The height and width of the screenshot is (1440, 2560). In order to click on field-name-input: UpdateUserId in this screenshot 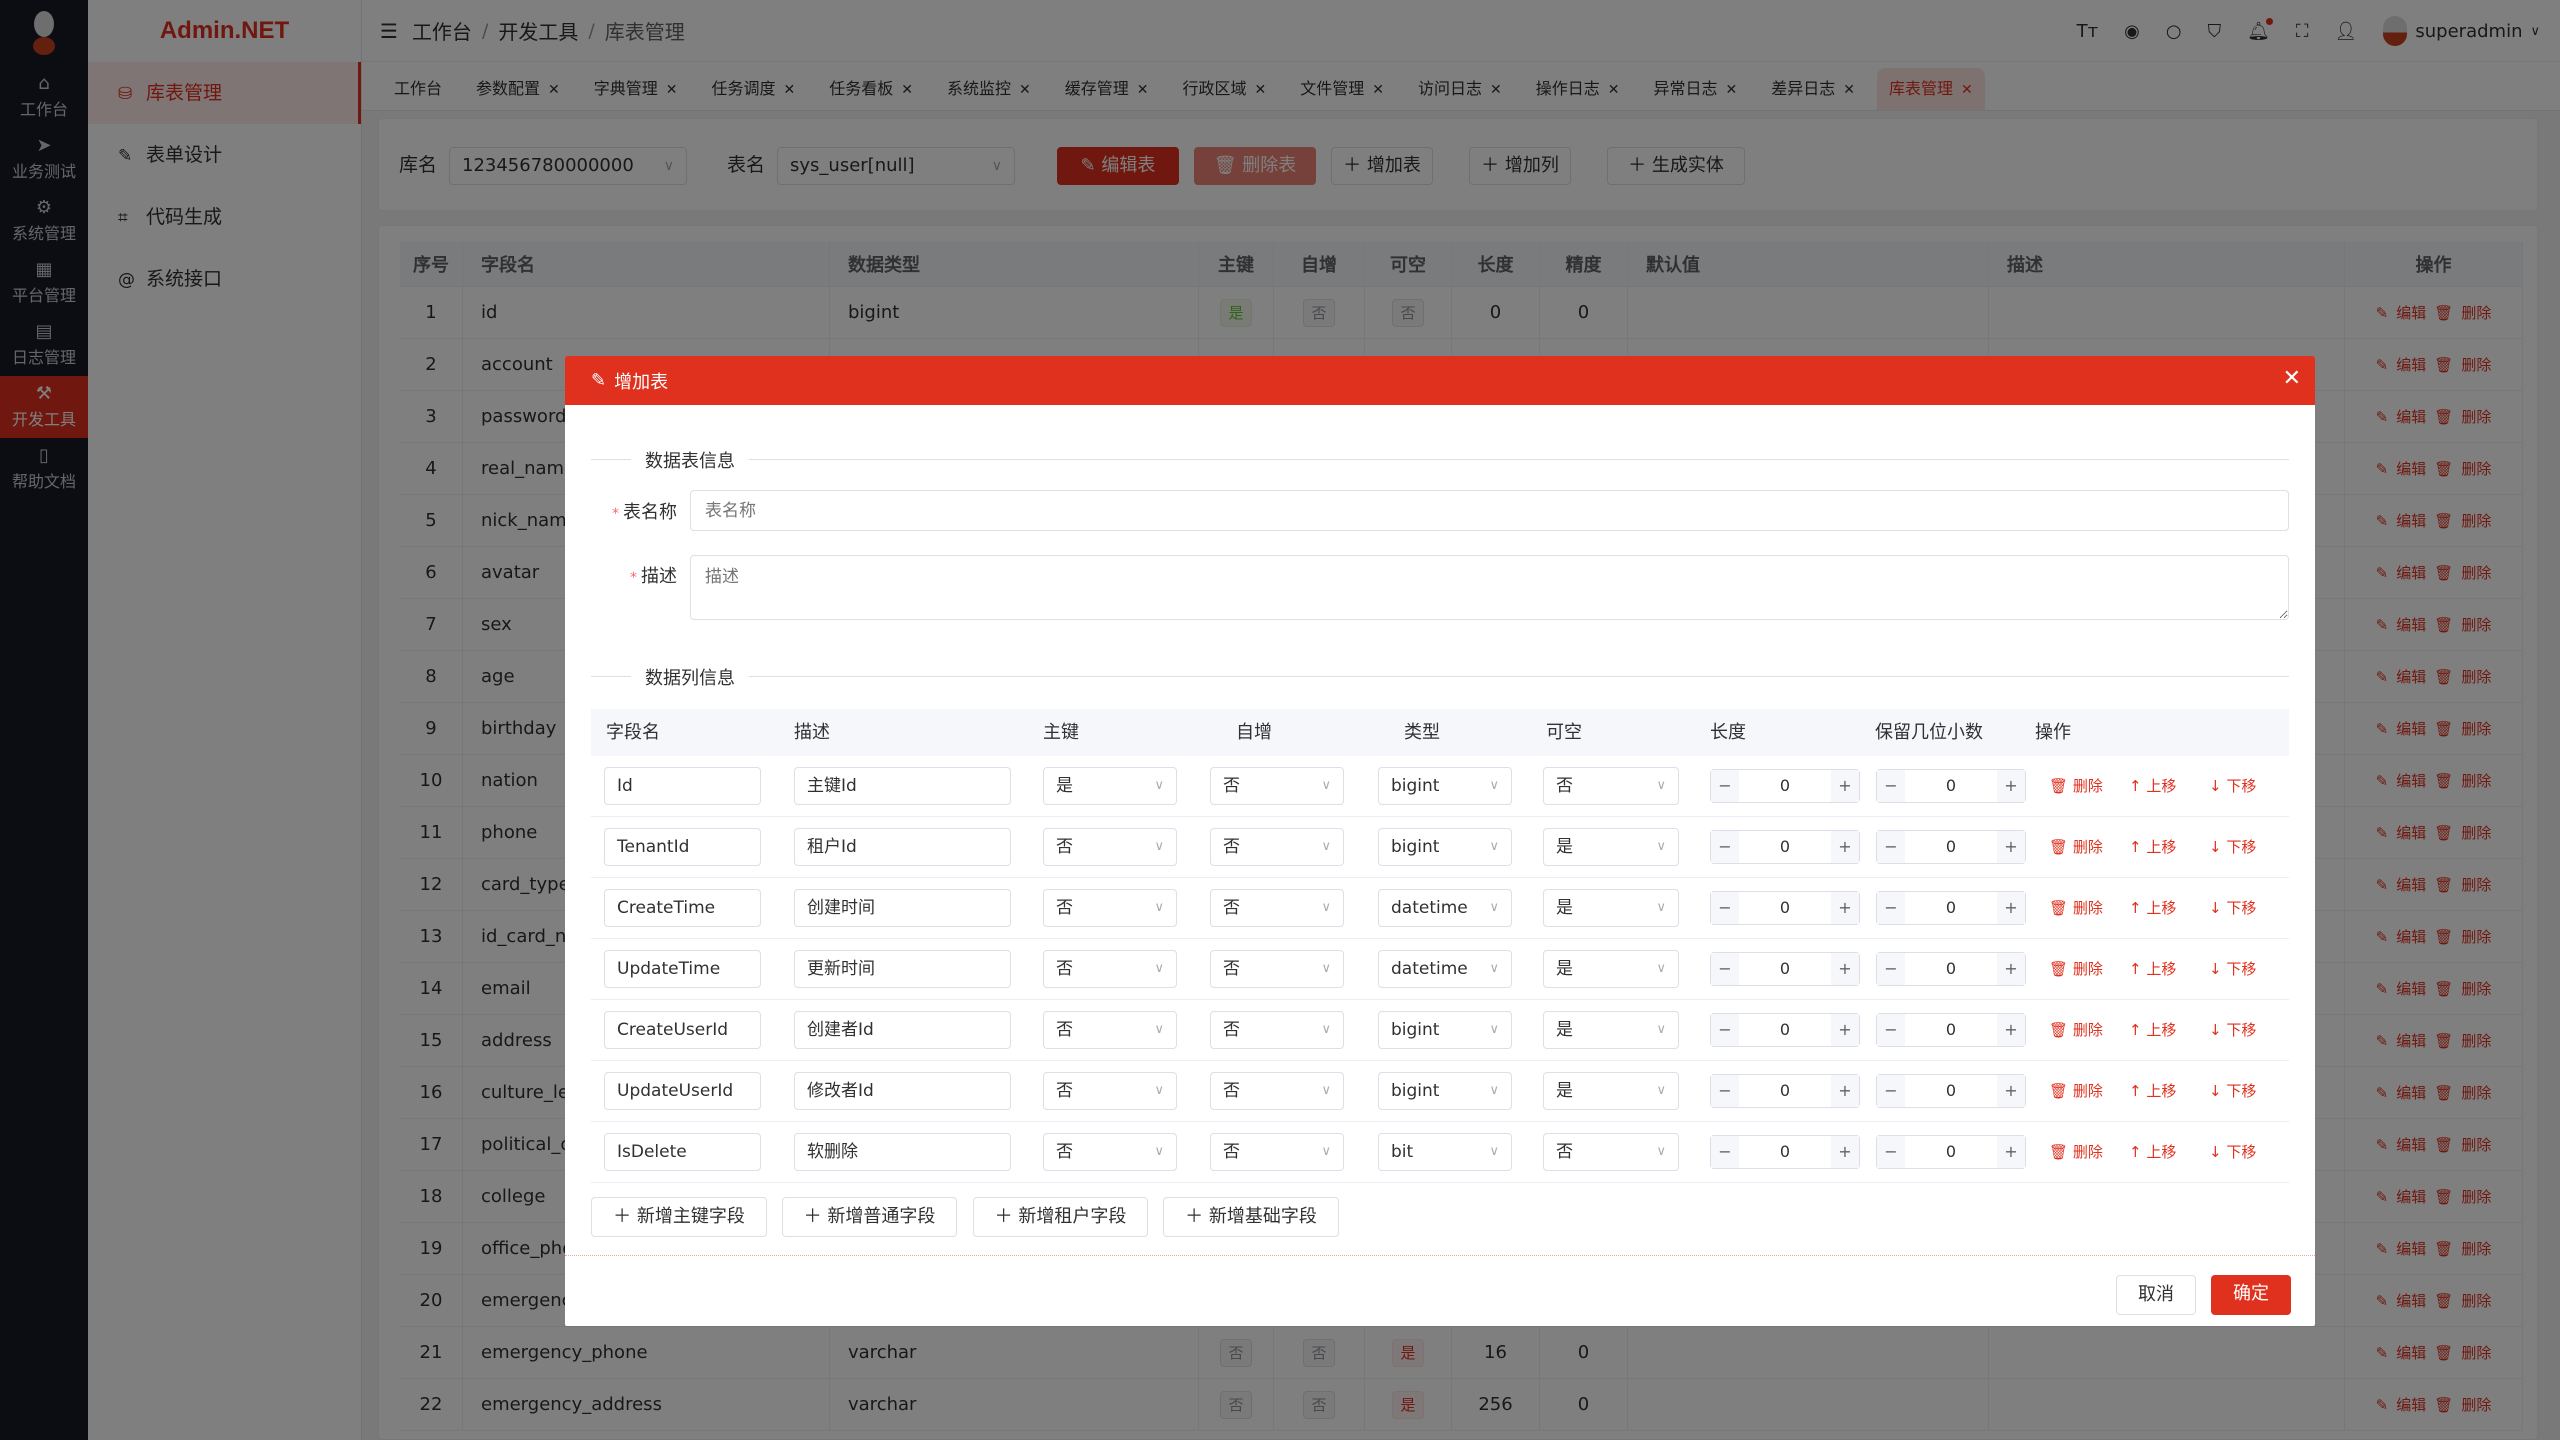, I will do `click(682, 1091)`.